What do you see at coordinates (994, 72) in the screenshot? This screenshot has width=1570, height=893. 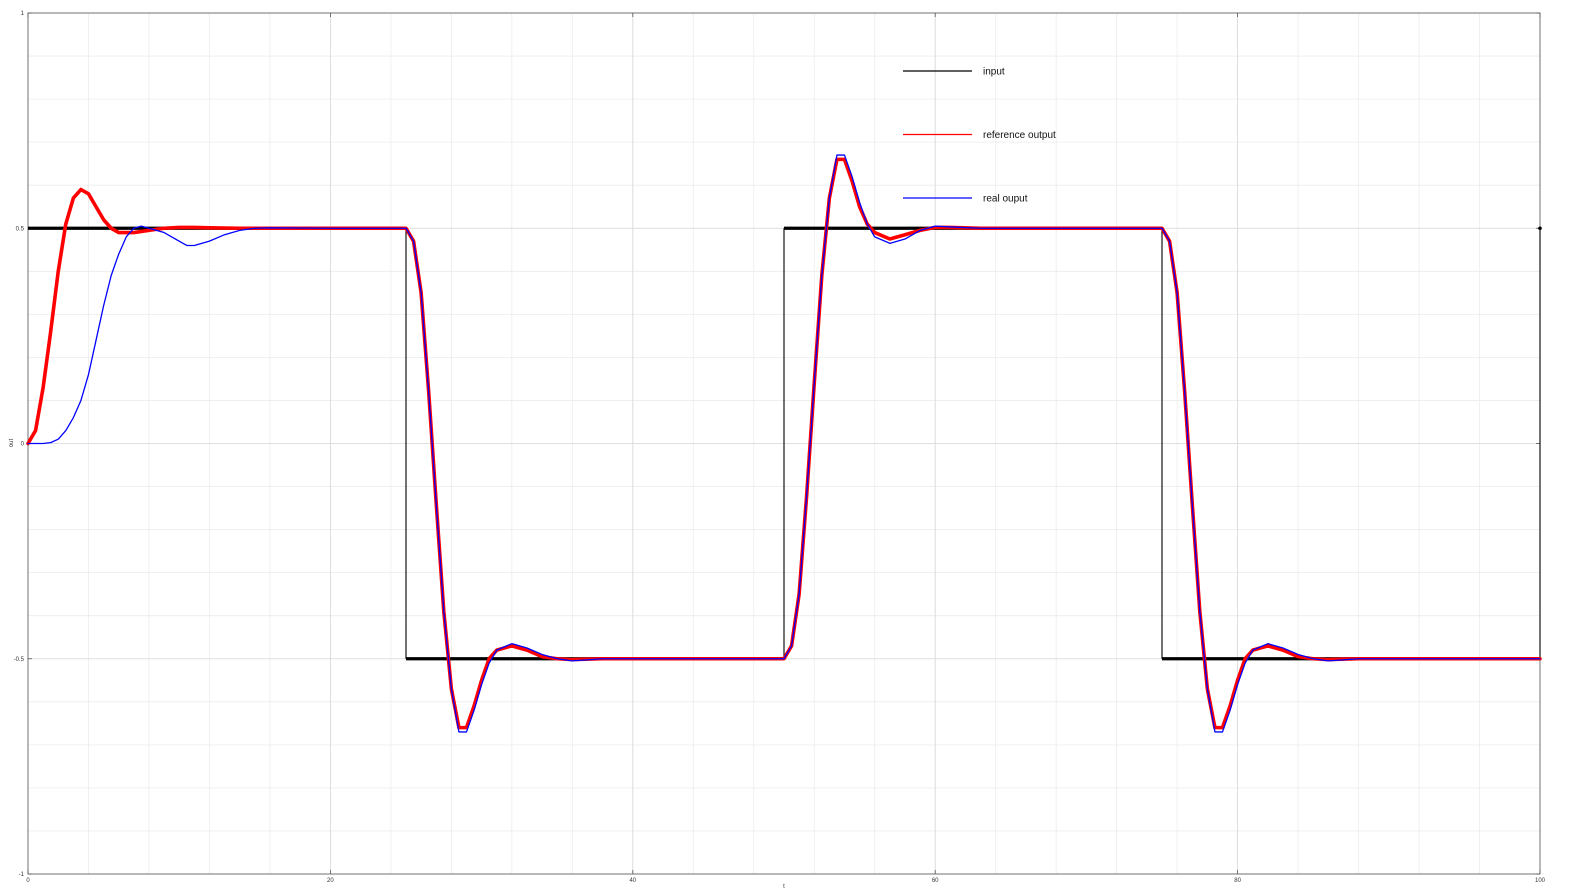 I see `legend-label: input` at bounding box center [994, 72].